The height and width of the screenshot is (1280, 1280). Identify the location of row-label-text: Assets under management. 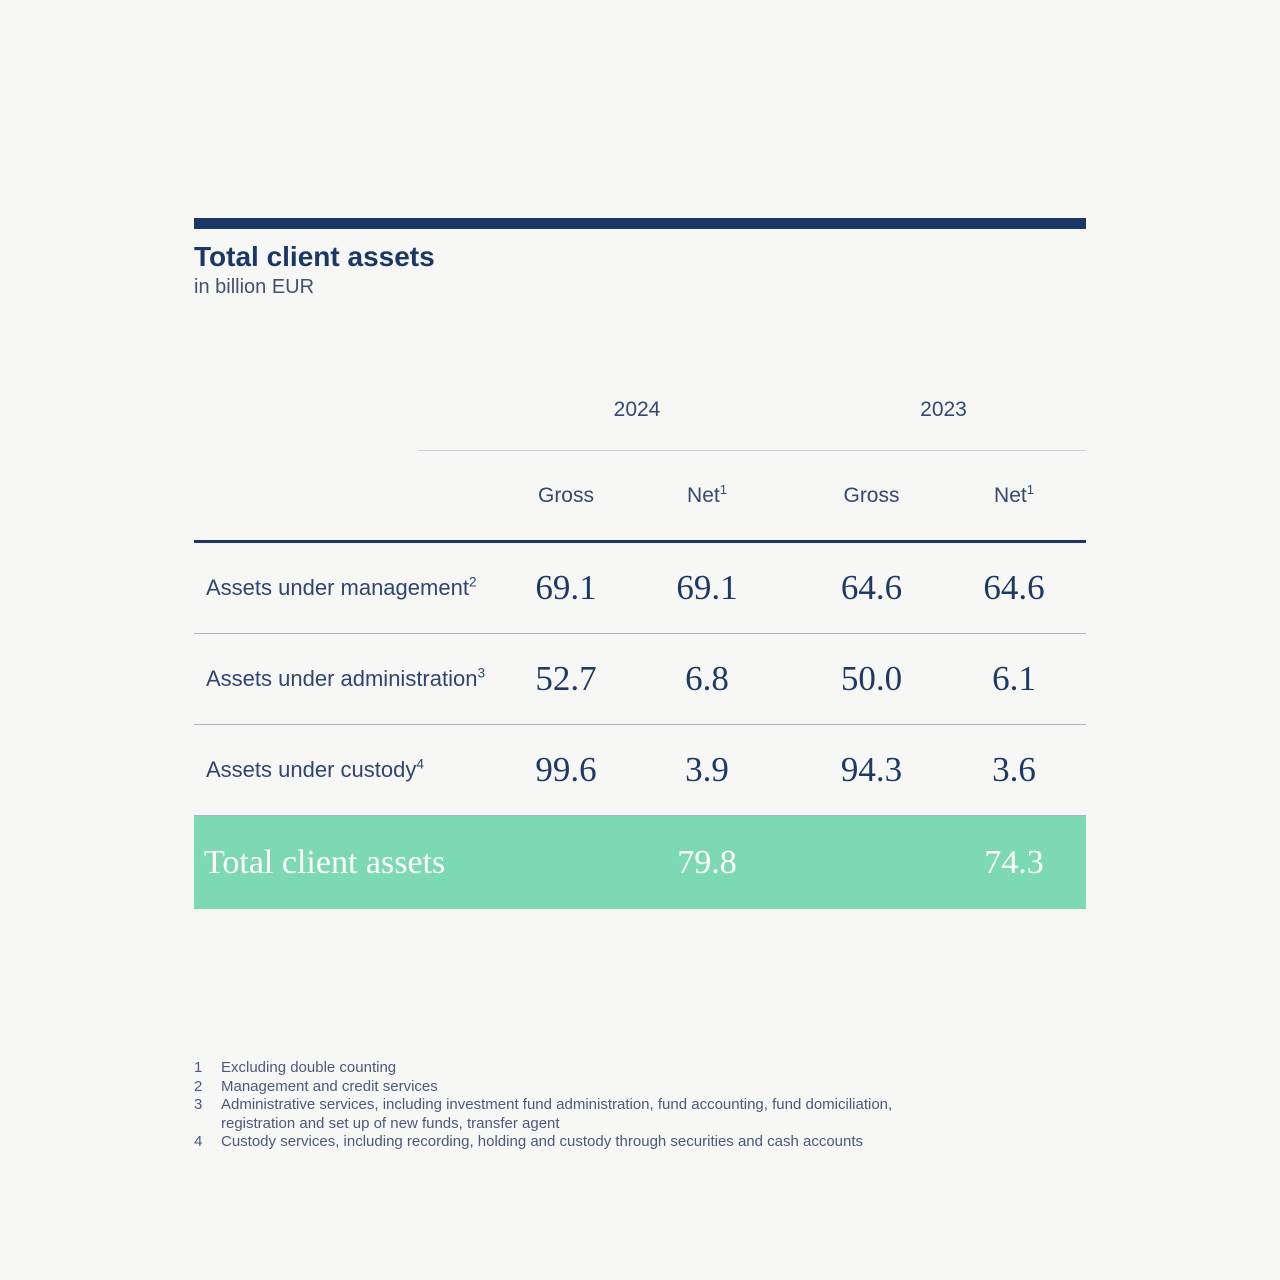
(337, 587).